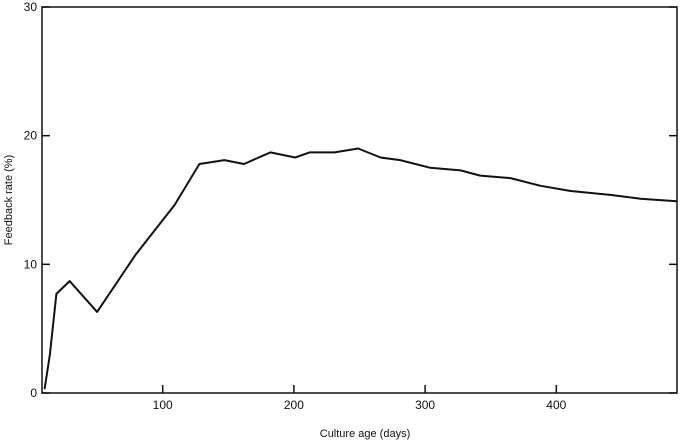 This screenshot has width=680, height=441. Describe the element at coordinates (294, 405) in the screenshot. I see `x-tick-label: 200` at that location.